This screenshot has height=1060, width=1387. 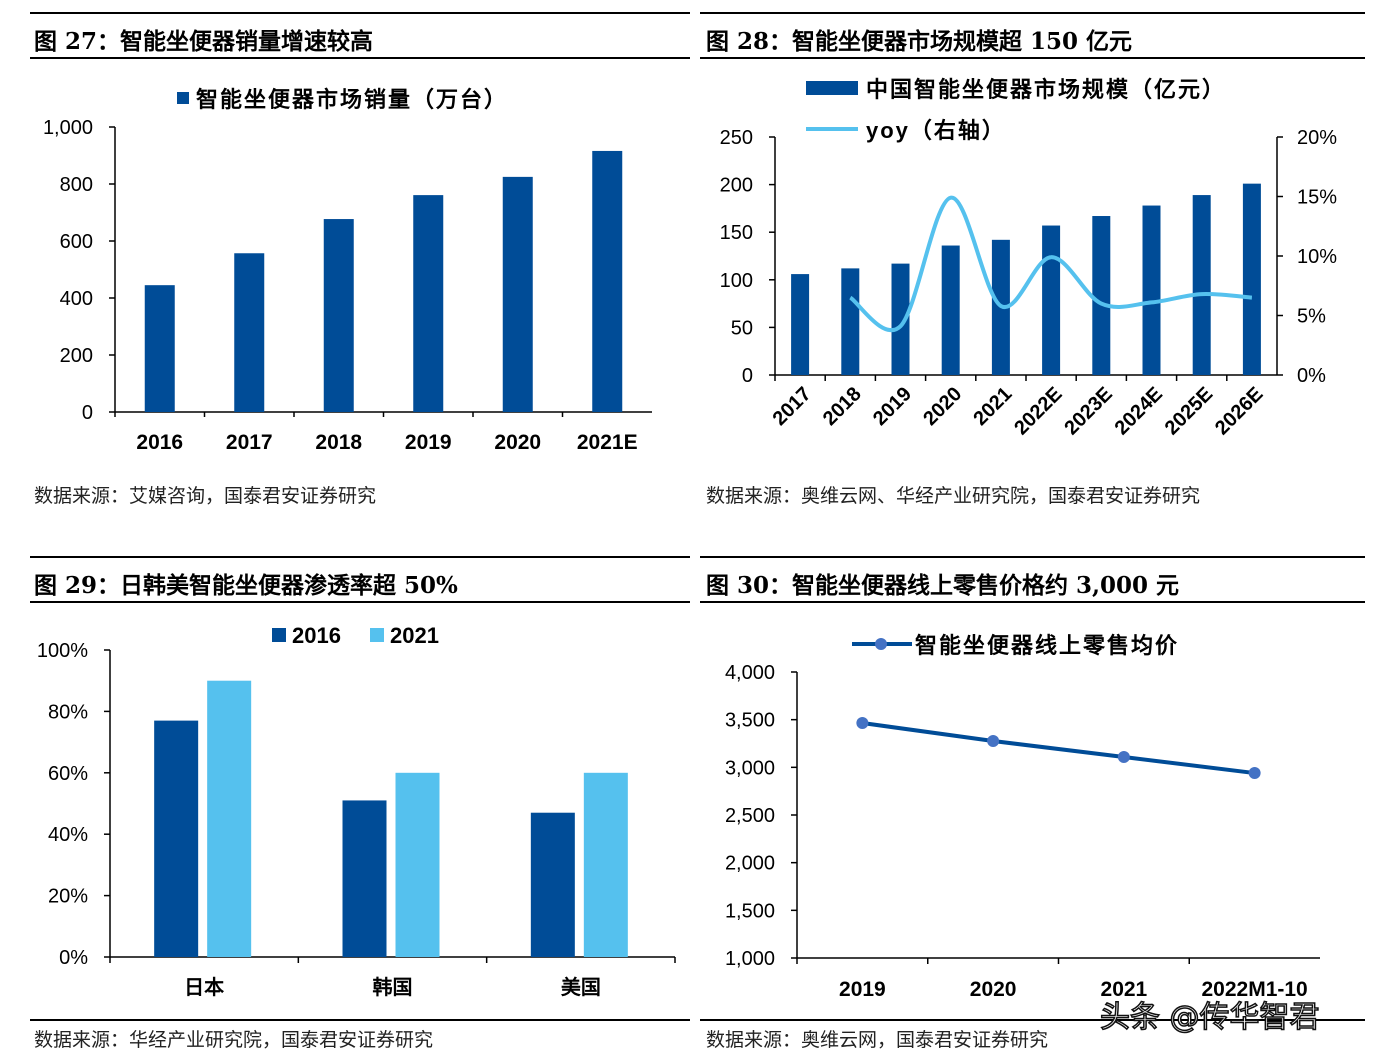 What do you see at coordinates (73, 958) in the screenshot?
I see `fig29-y-tick-label: 0%` at bounding box center [73, 958].